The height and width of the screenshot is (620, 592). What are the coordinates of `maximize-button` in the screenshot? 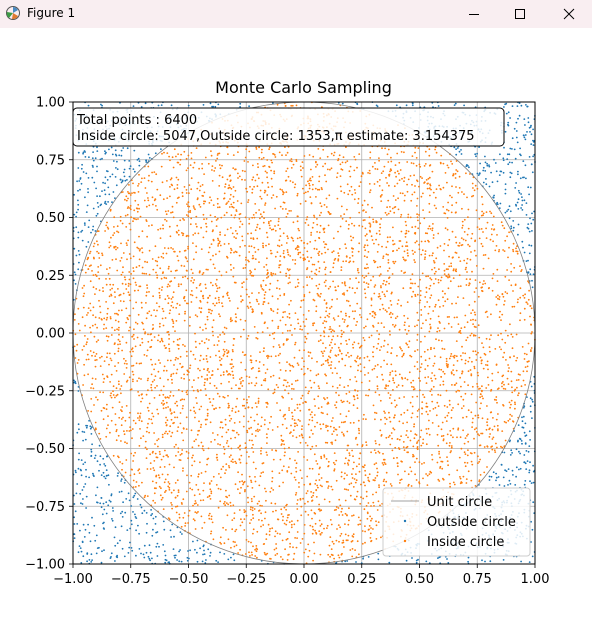 It's located at (520, 14).